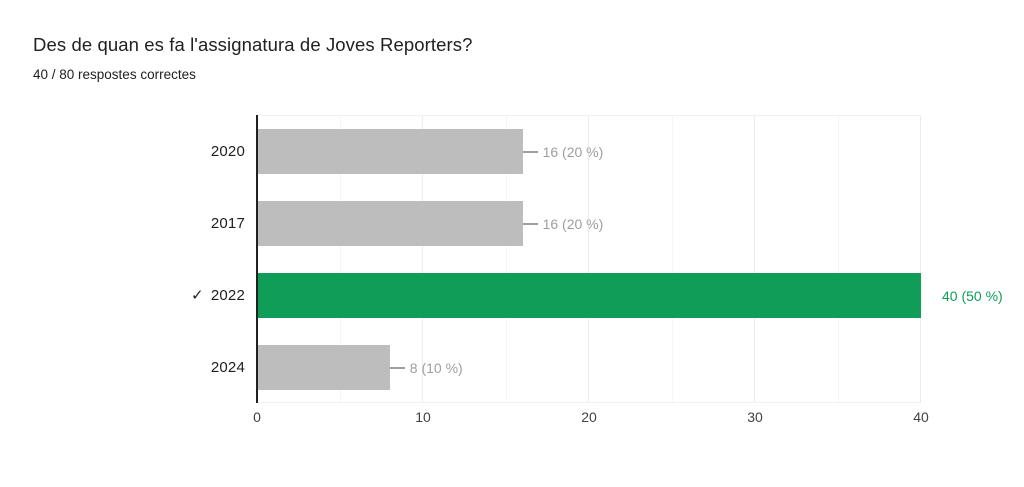 The image size is (1024, 487). I want to click on category-label-correct: ✓ 2022, so click(122, 295).